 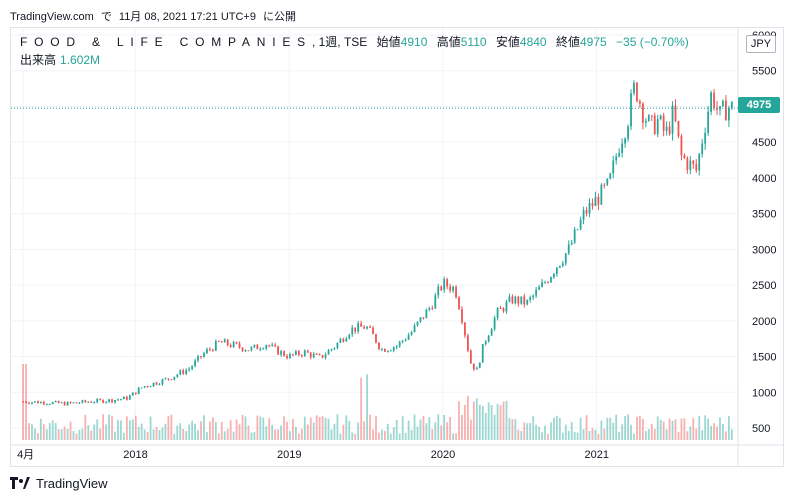 I want to click on x-tick-label: 4月, so click(x=25, y=455).